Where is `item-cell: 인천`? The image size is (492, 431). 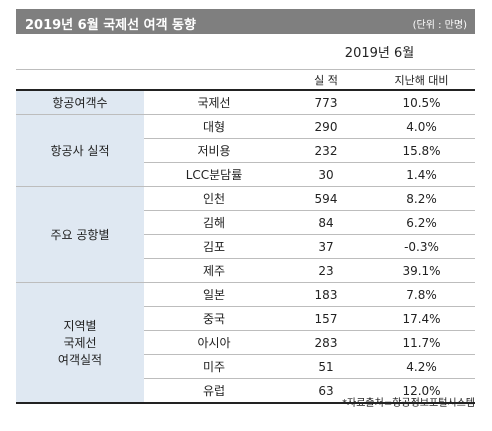
item-cell: 인천 is located at coordinates (214, 198).